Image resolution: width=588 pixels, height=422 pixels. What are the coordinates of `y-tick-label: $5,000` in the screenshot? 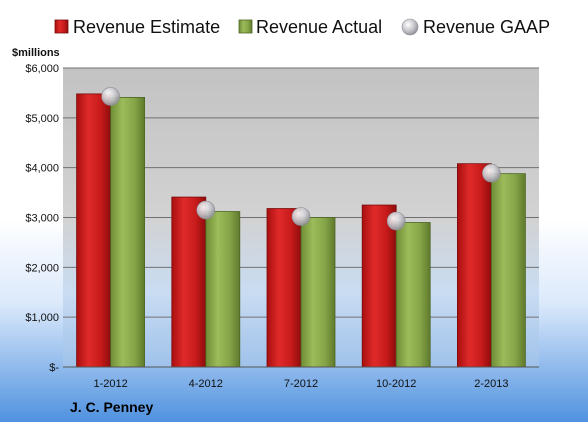 It's located at (42, 119).